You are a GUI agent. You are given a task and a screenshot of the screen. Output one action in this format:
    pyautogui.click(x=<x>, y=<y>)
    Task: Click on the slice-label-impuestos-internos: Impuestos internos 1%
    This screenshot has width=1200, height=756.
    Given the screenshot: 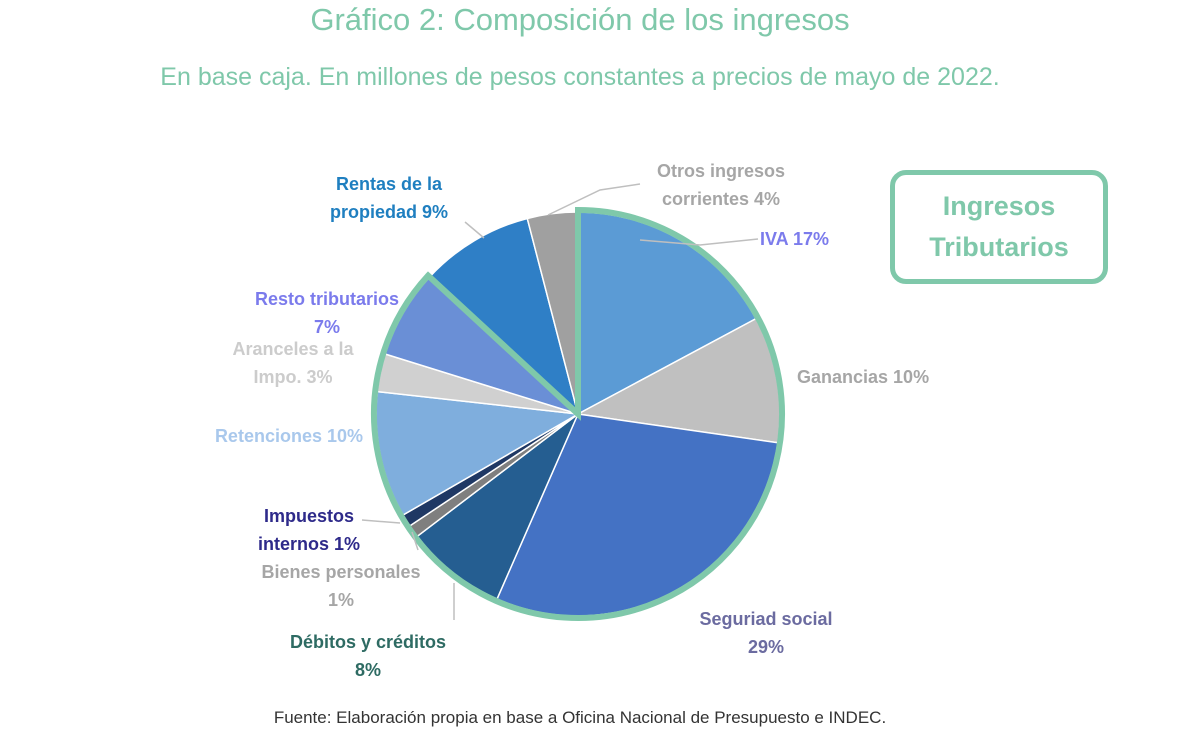 What is the action you would take?
    pyautogui.click(x=309, y=530)
    